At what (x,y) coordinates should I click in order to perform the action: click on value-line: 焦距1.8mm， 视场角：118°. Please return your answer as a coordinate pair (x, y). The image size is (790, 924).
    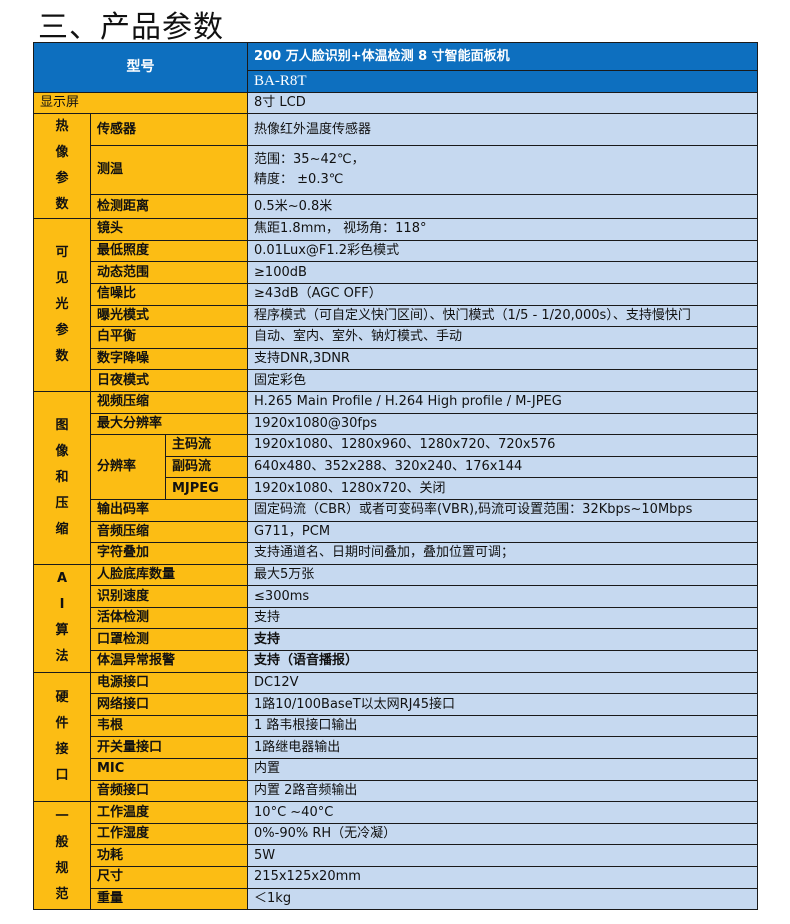
    Looking at the image, I should click on (340, 229).